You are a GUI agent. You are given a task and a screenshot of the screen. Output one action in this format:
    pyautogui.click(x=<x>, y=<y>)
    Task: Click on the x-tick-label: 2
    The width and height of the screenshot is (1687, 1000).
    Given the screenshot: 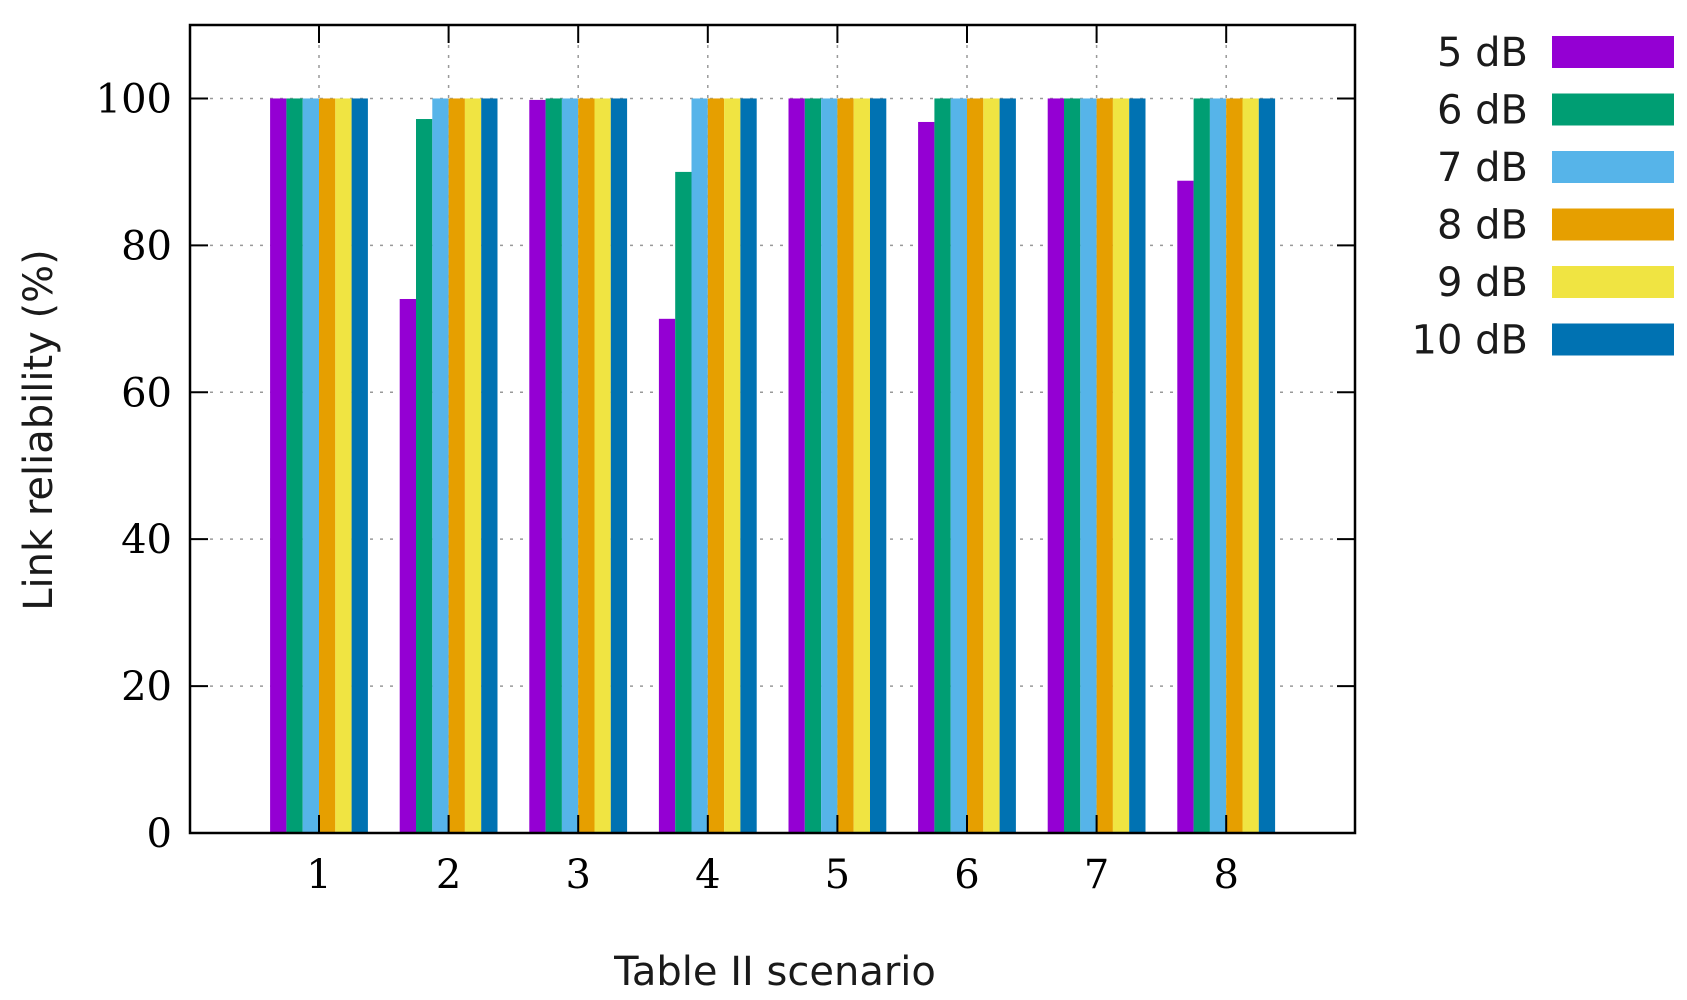 What is the action you would take?
    pyautogui.click(x=448, y=875)
    